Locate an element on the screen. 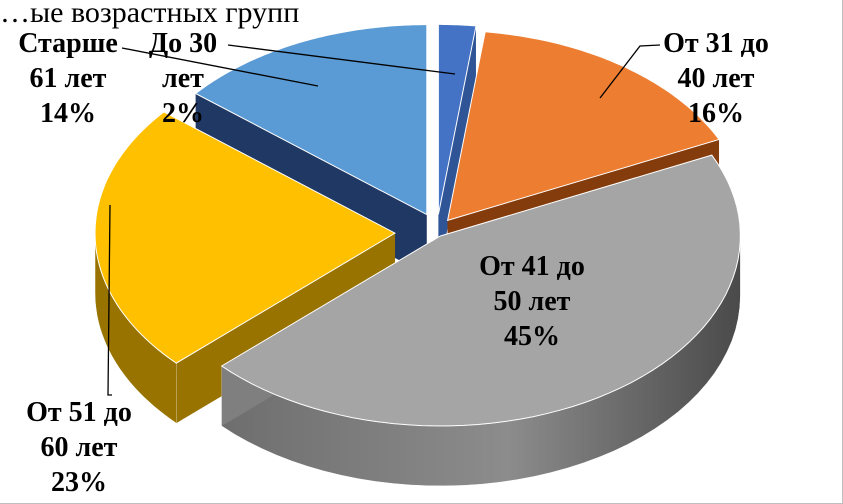  data-label-line: Старше is located at coordinates (68, 43).